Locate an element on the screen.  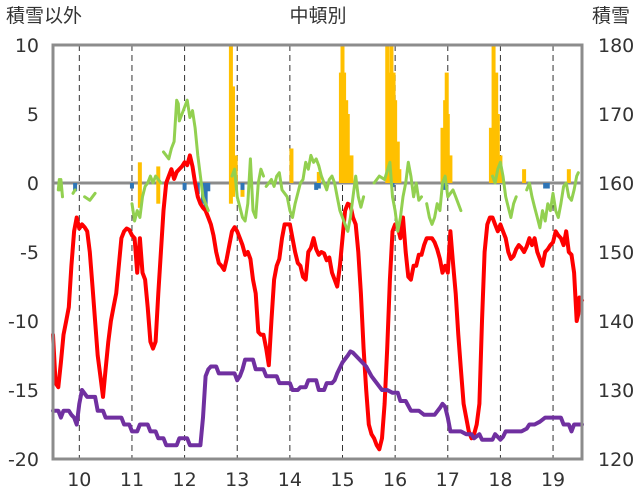
x-tick-label: 13 is located at coordinates (237, 480).